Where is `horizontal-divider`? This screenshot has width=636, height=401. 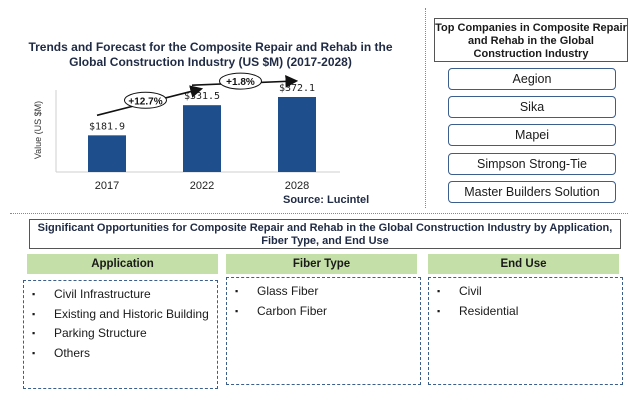
horizontal-divider is located at coordinates (319, 213).